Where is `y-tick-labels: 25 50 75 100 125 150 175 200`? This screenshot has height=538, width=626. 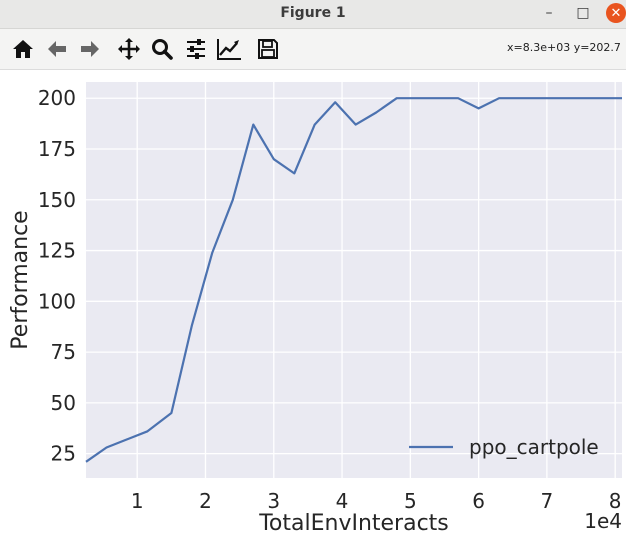 y-tick-labels: 25 50 75 100 125 150 175 200 is located at coordinates (57, 275).